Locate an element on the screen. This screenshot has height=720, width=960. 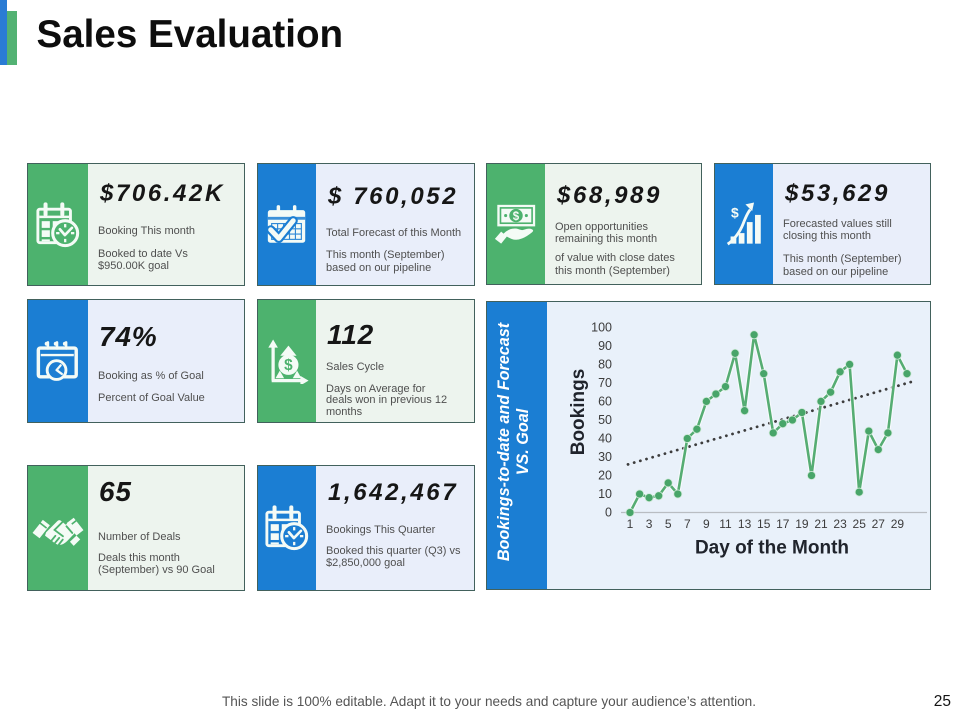
svg-text: 9 is located at coordinates (706, 524).